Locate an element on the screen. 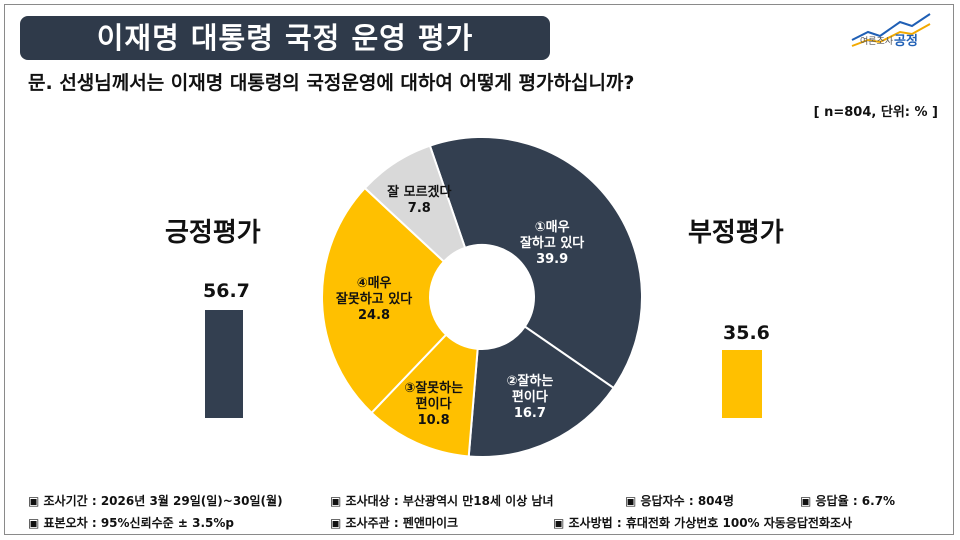  slice-name: 잘못하고 있다 is located at coordinates (374, 300).